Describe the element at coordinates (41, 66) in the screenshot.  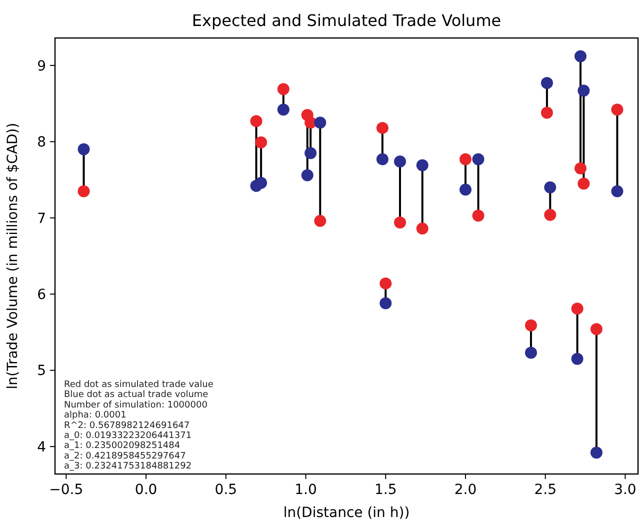
I see `y-tick-label: 9` at that location.